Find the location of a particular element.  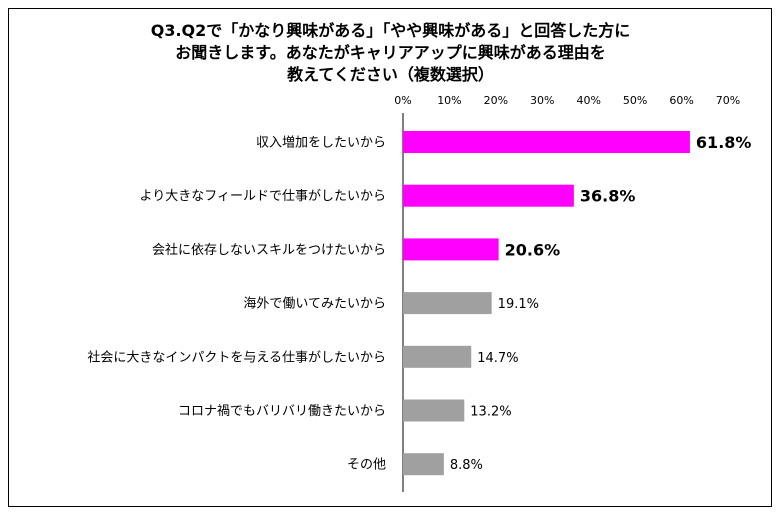

category-label: 会社に依存しないスキルをつけたいから is located at coordinates (269, 250).